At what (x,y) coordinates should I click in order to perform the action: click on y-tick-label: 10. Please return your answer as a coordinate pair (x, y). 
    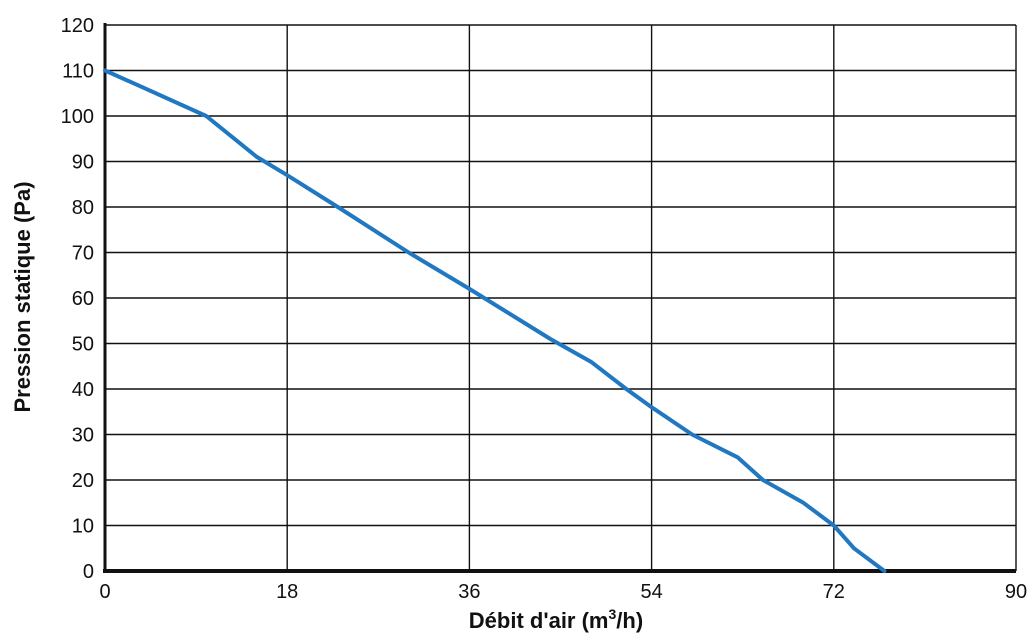
    Looking at the image, I should click on (83, 527).